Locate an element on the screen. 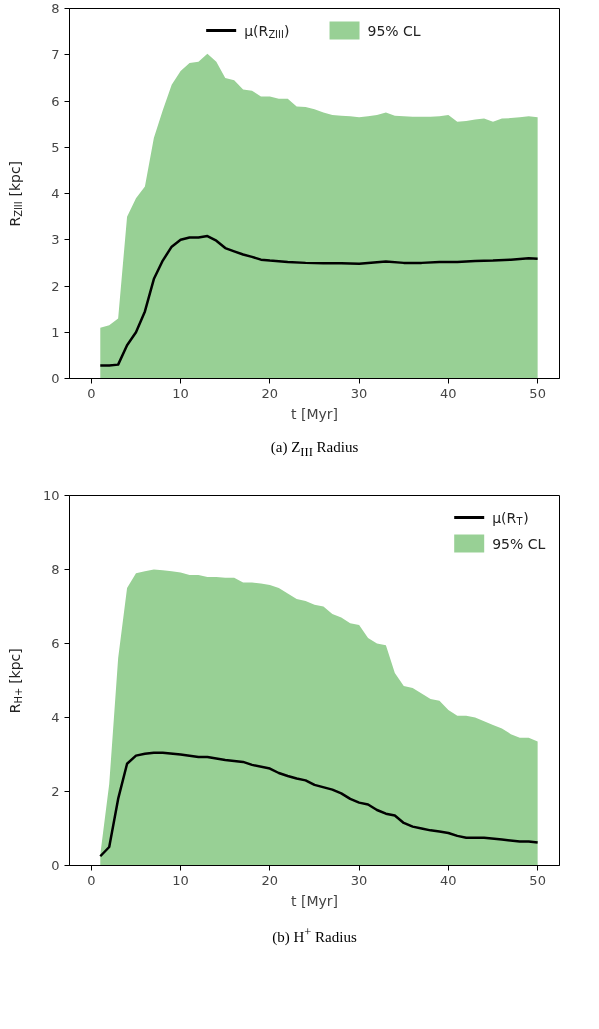 Image resolution: width=599 pixels, height=1029 pixels. y-tick-label: 10 is located at coordinates (51, 495).